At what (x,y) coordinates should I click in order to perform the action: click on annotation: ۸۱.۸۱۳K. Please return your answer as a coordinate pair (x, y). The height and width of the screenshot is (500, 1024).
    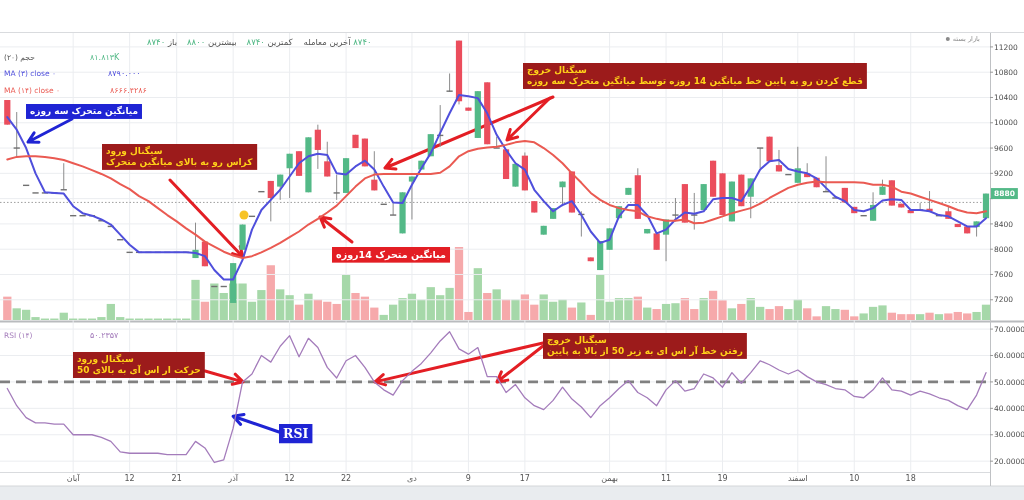
    Looking at the image, I should click on (105, 58).